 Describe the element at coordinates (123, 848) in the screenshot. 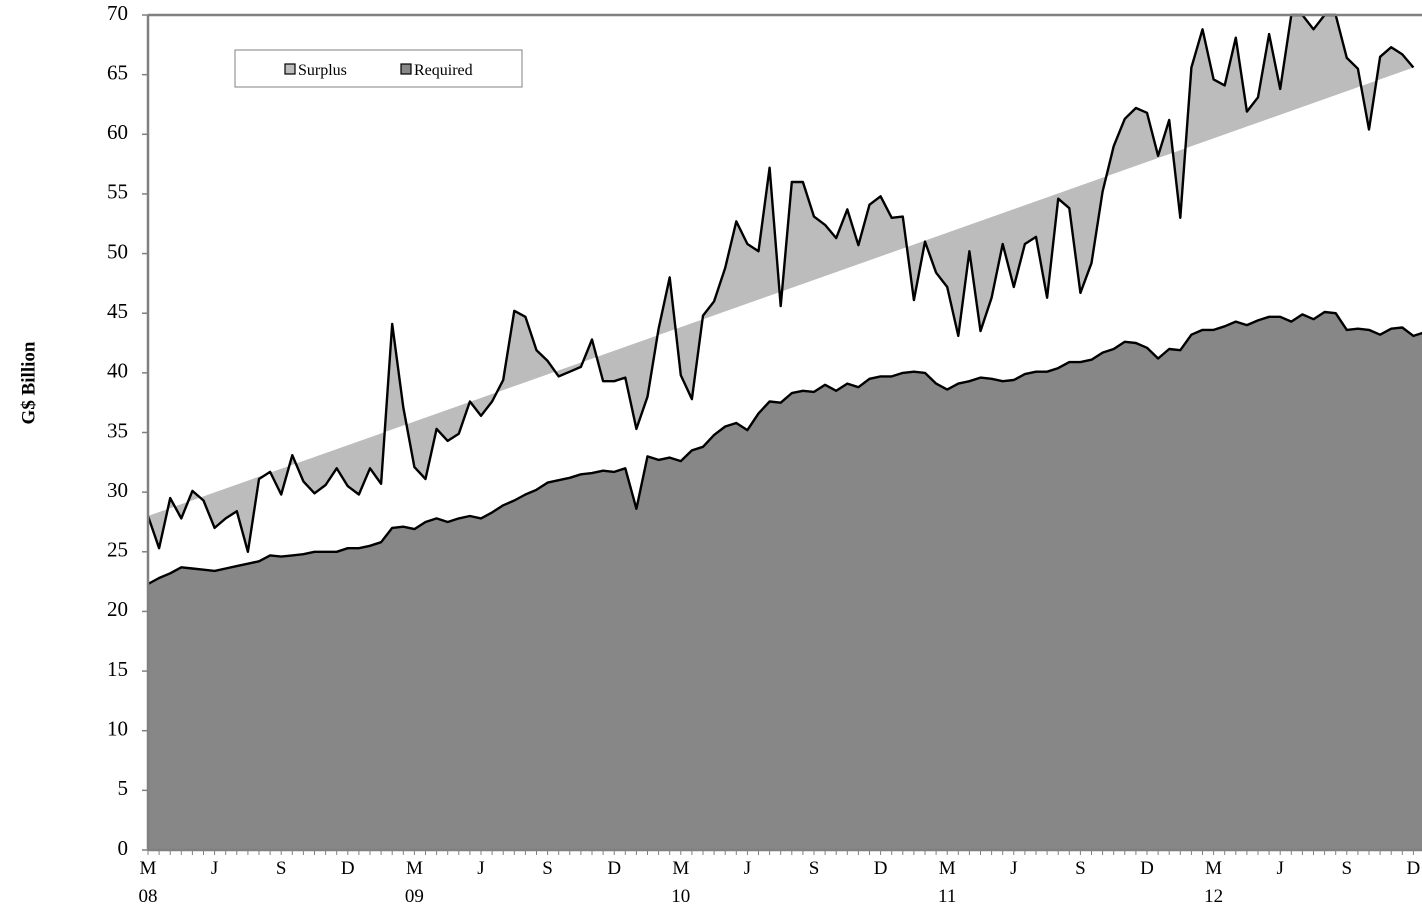

I see `y-tick-label: 0` at that location.